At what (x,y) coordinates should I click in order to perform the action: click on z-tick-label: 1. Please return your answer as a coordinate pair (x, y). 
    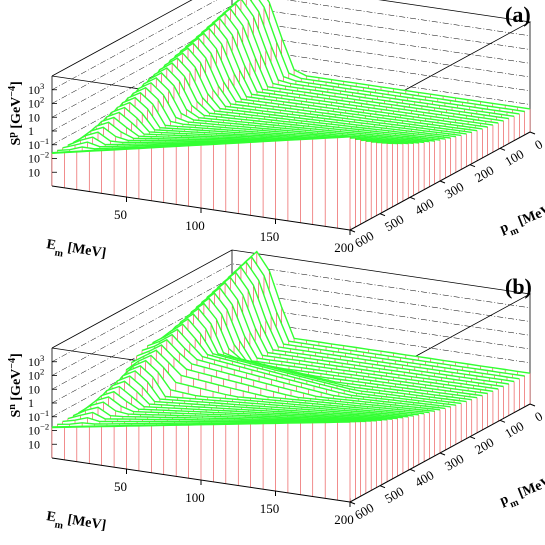
    Looking at the image, I should click on (31, 403).